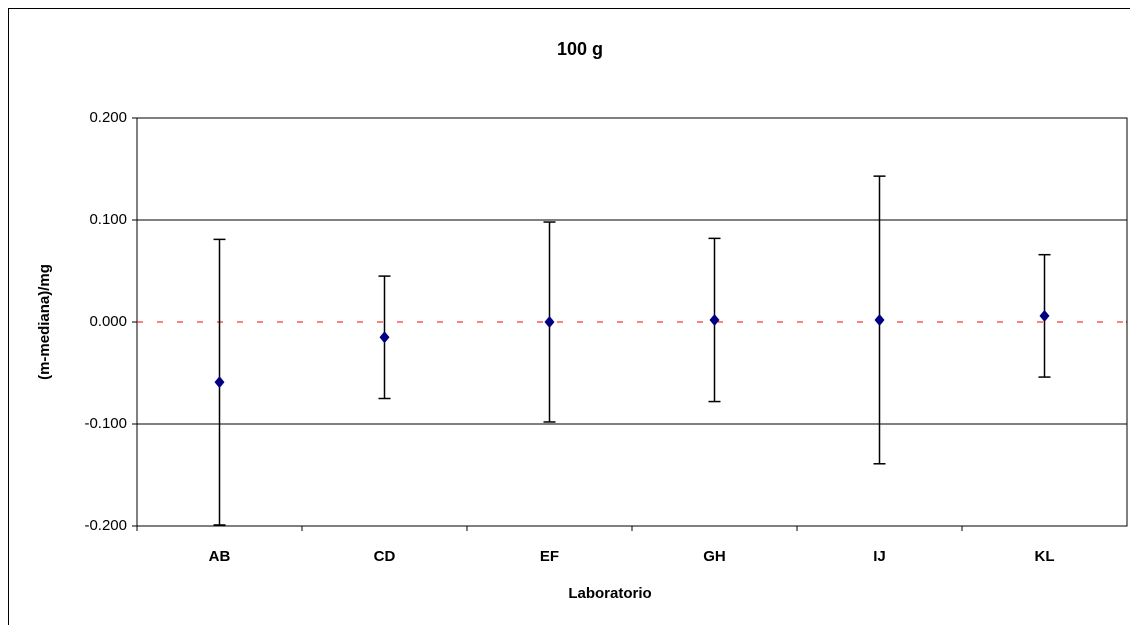 The image size is (1130, 625). I want to click on y-tick-label: -0.200, so click(105, 525).